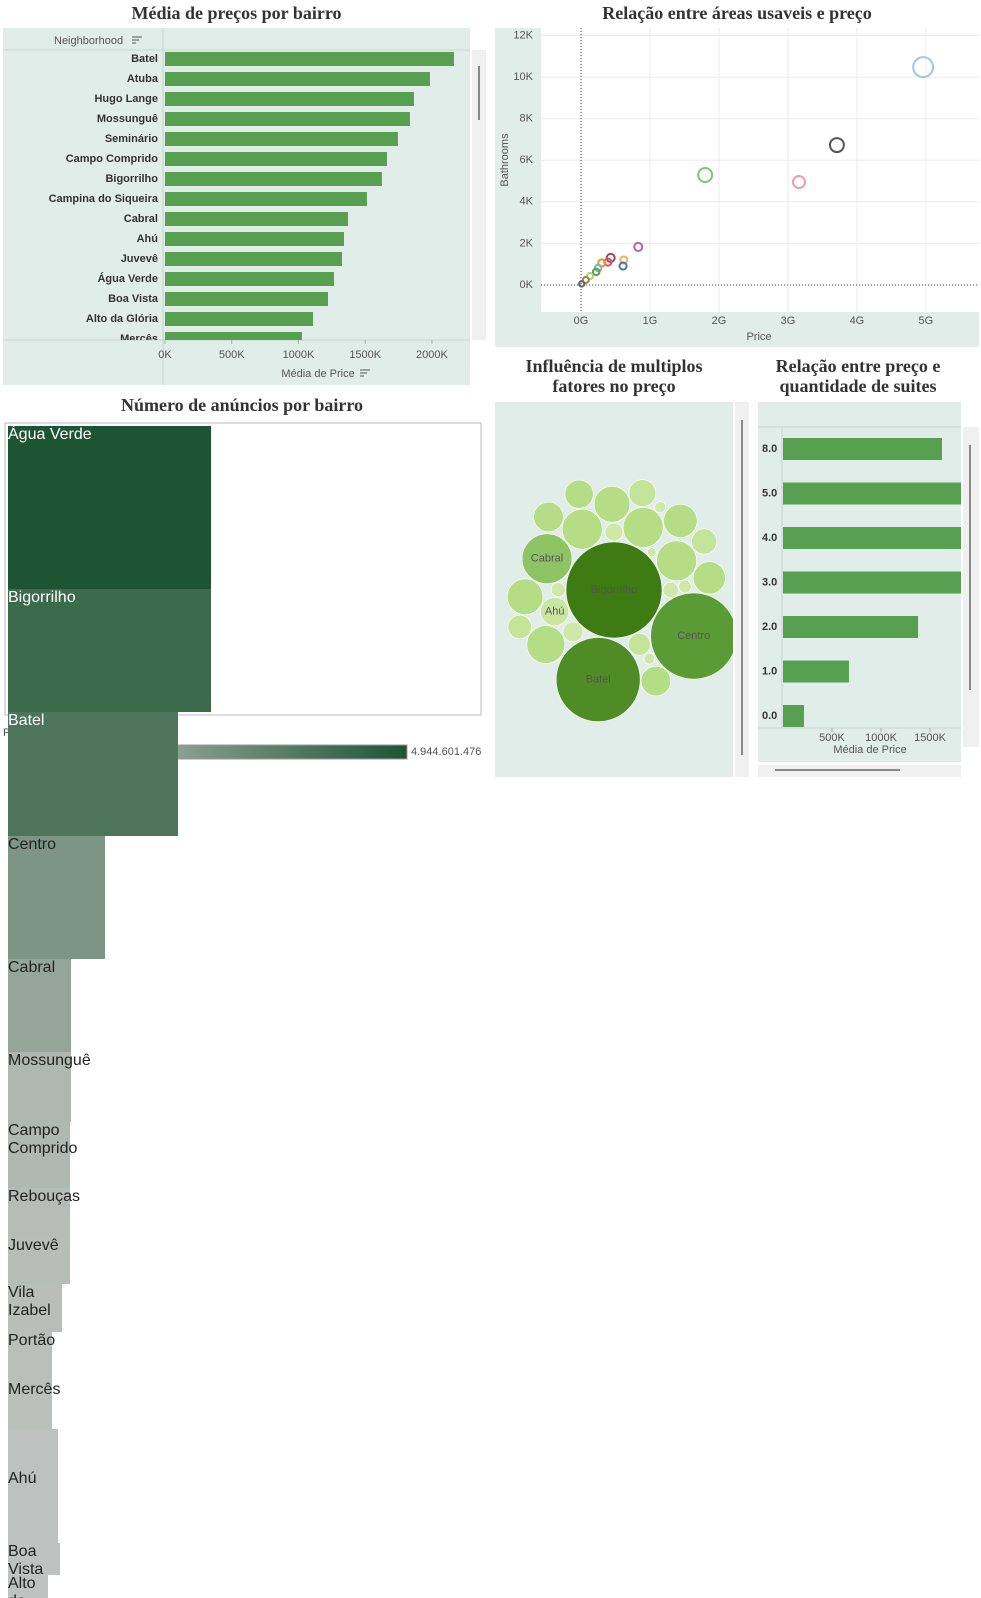  What do you see at coordinates (133, 299) in the screenshot?
I see `row-label: Boa Vista` at bounding box center [133, 299].